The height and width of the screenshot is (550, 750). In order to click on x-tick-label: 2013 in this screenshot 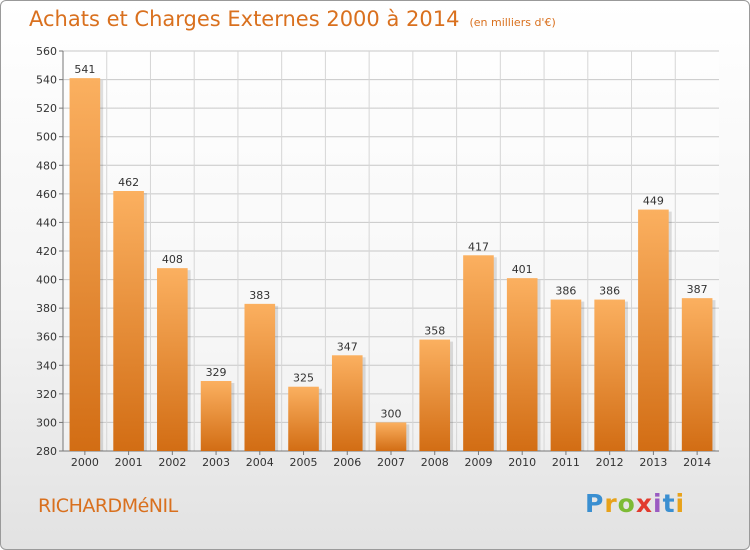, I will do `click(653, 462)`.